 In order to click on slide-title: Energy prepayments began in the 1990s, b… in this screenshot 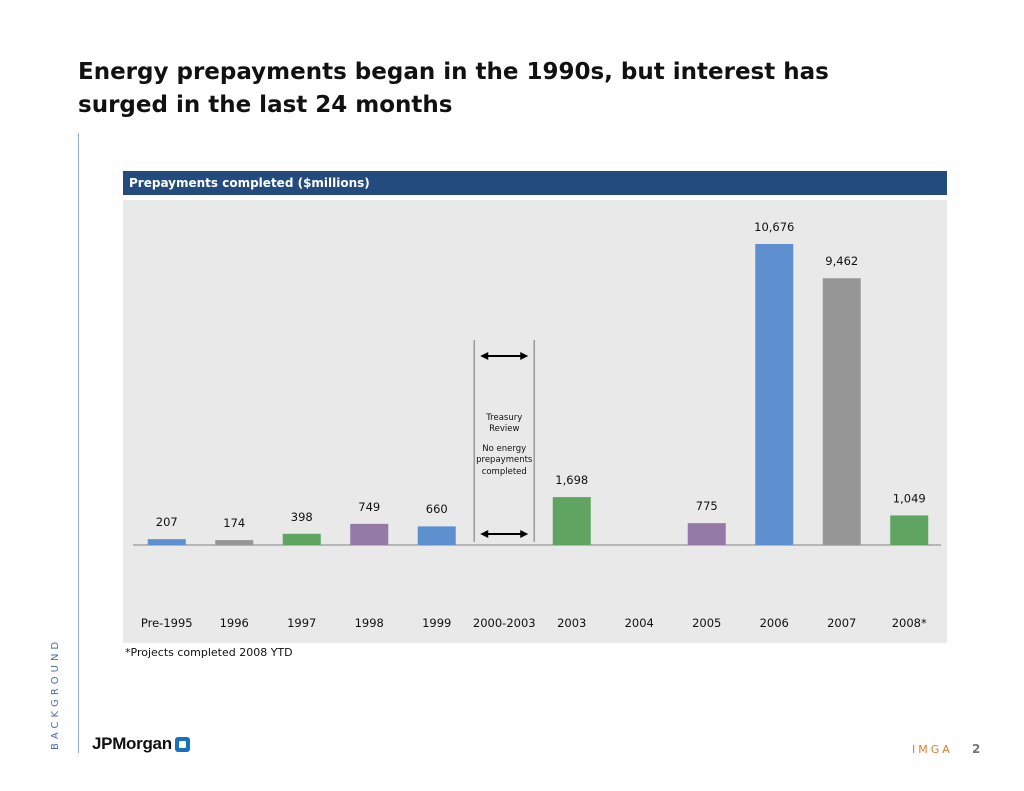, I will do `click(453, 88)`.